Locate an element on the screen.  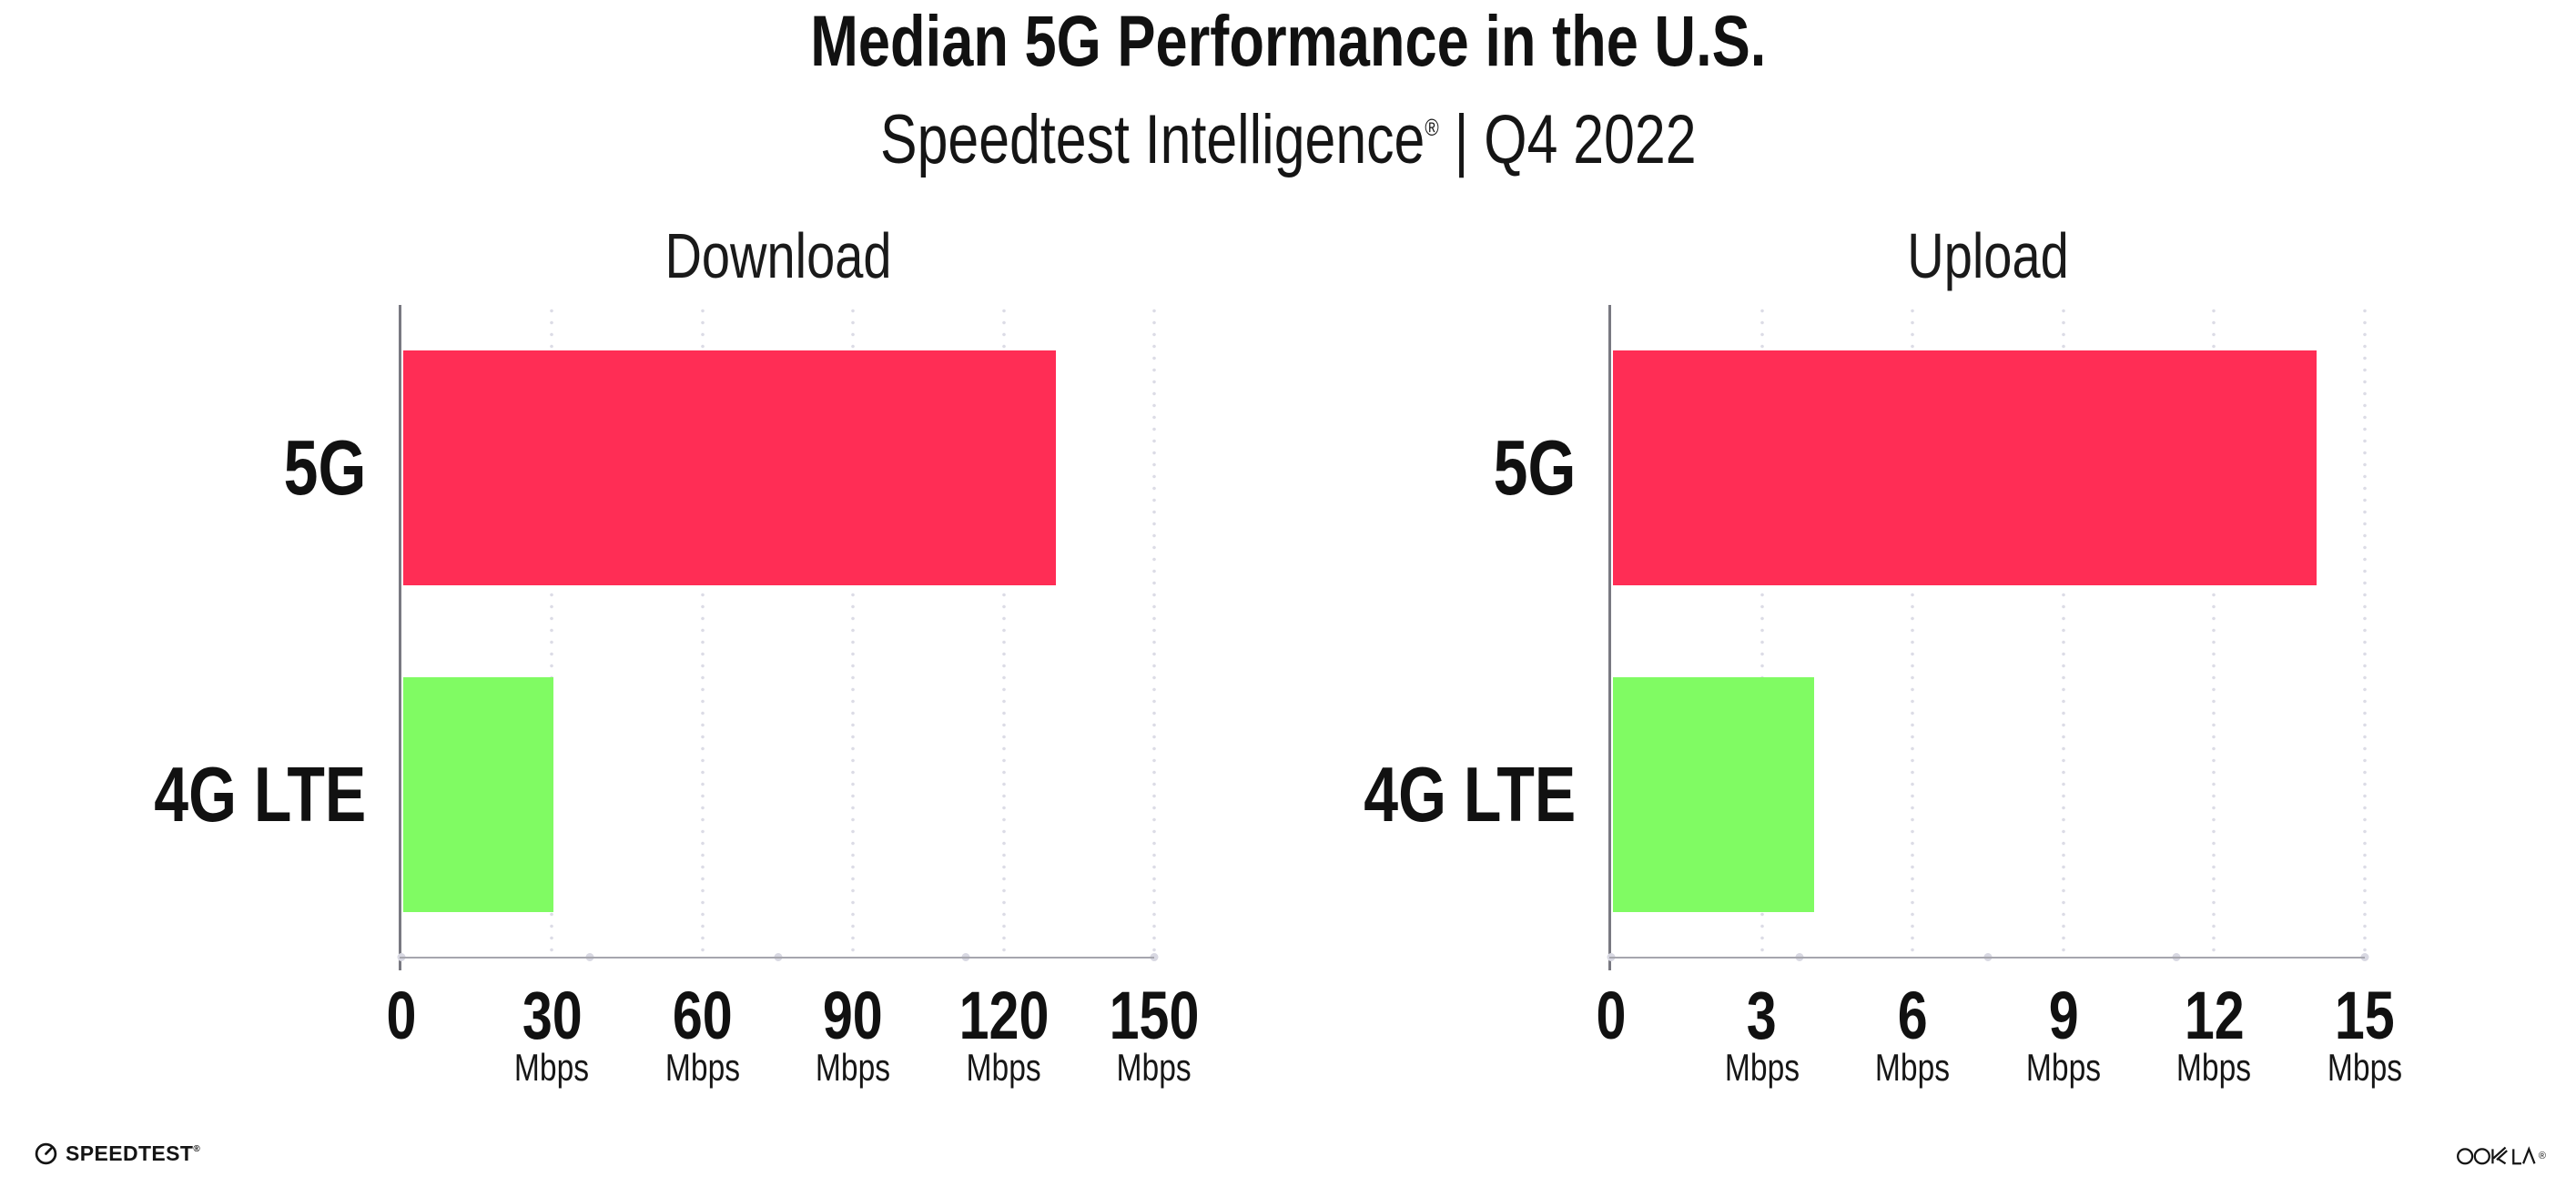
registered-mark: ® is located at coordinates (1432, 128).